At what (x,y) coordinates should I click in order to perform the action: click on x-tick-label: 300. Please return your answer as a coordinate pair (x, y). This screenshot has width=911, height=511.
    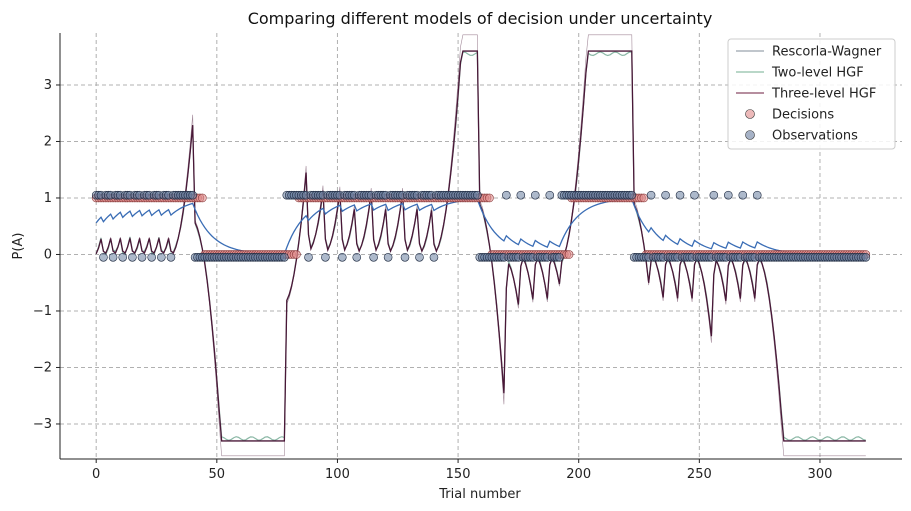
    Looking at the image, I should click on (820, 474).